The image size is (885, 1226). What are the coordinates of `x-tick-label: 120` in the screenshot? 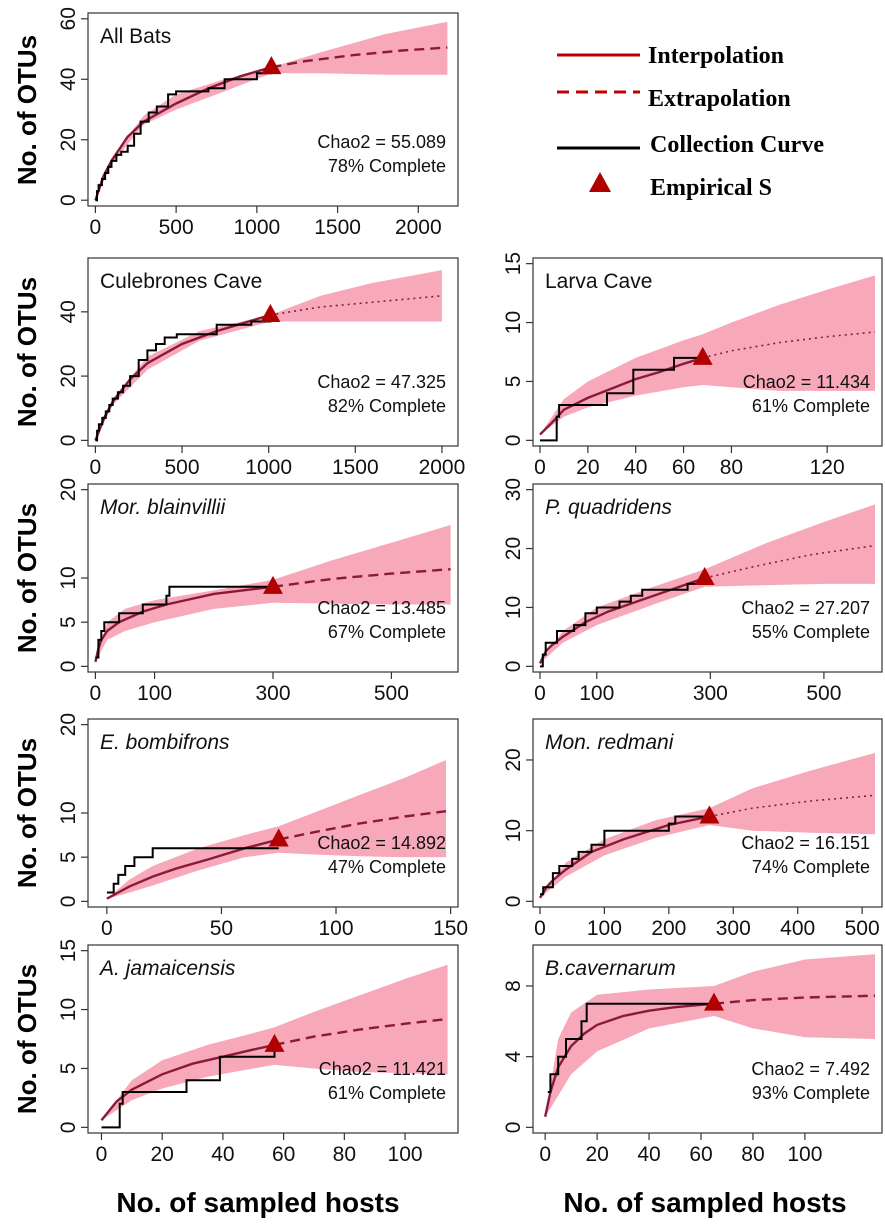 It's located at (827, 467).